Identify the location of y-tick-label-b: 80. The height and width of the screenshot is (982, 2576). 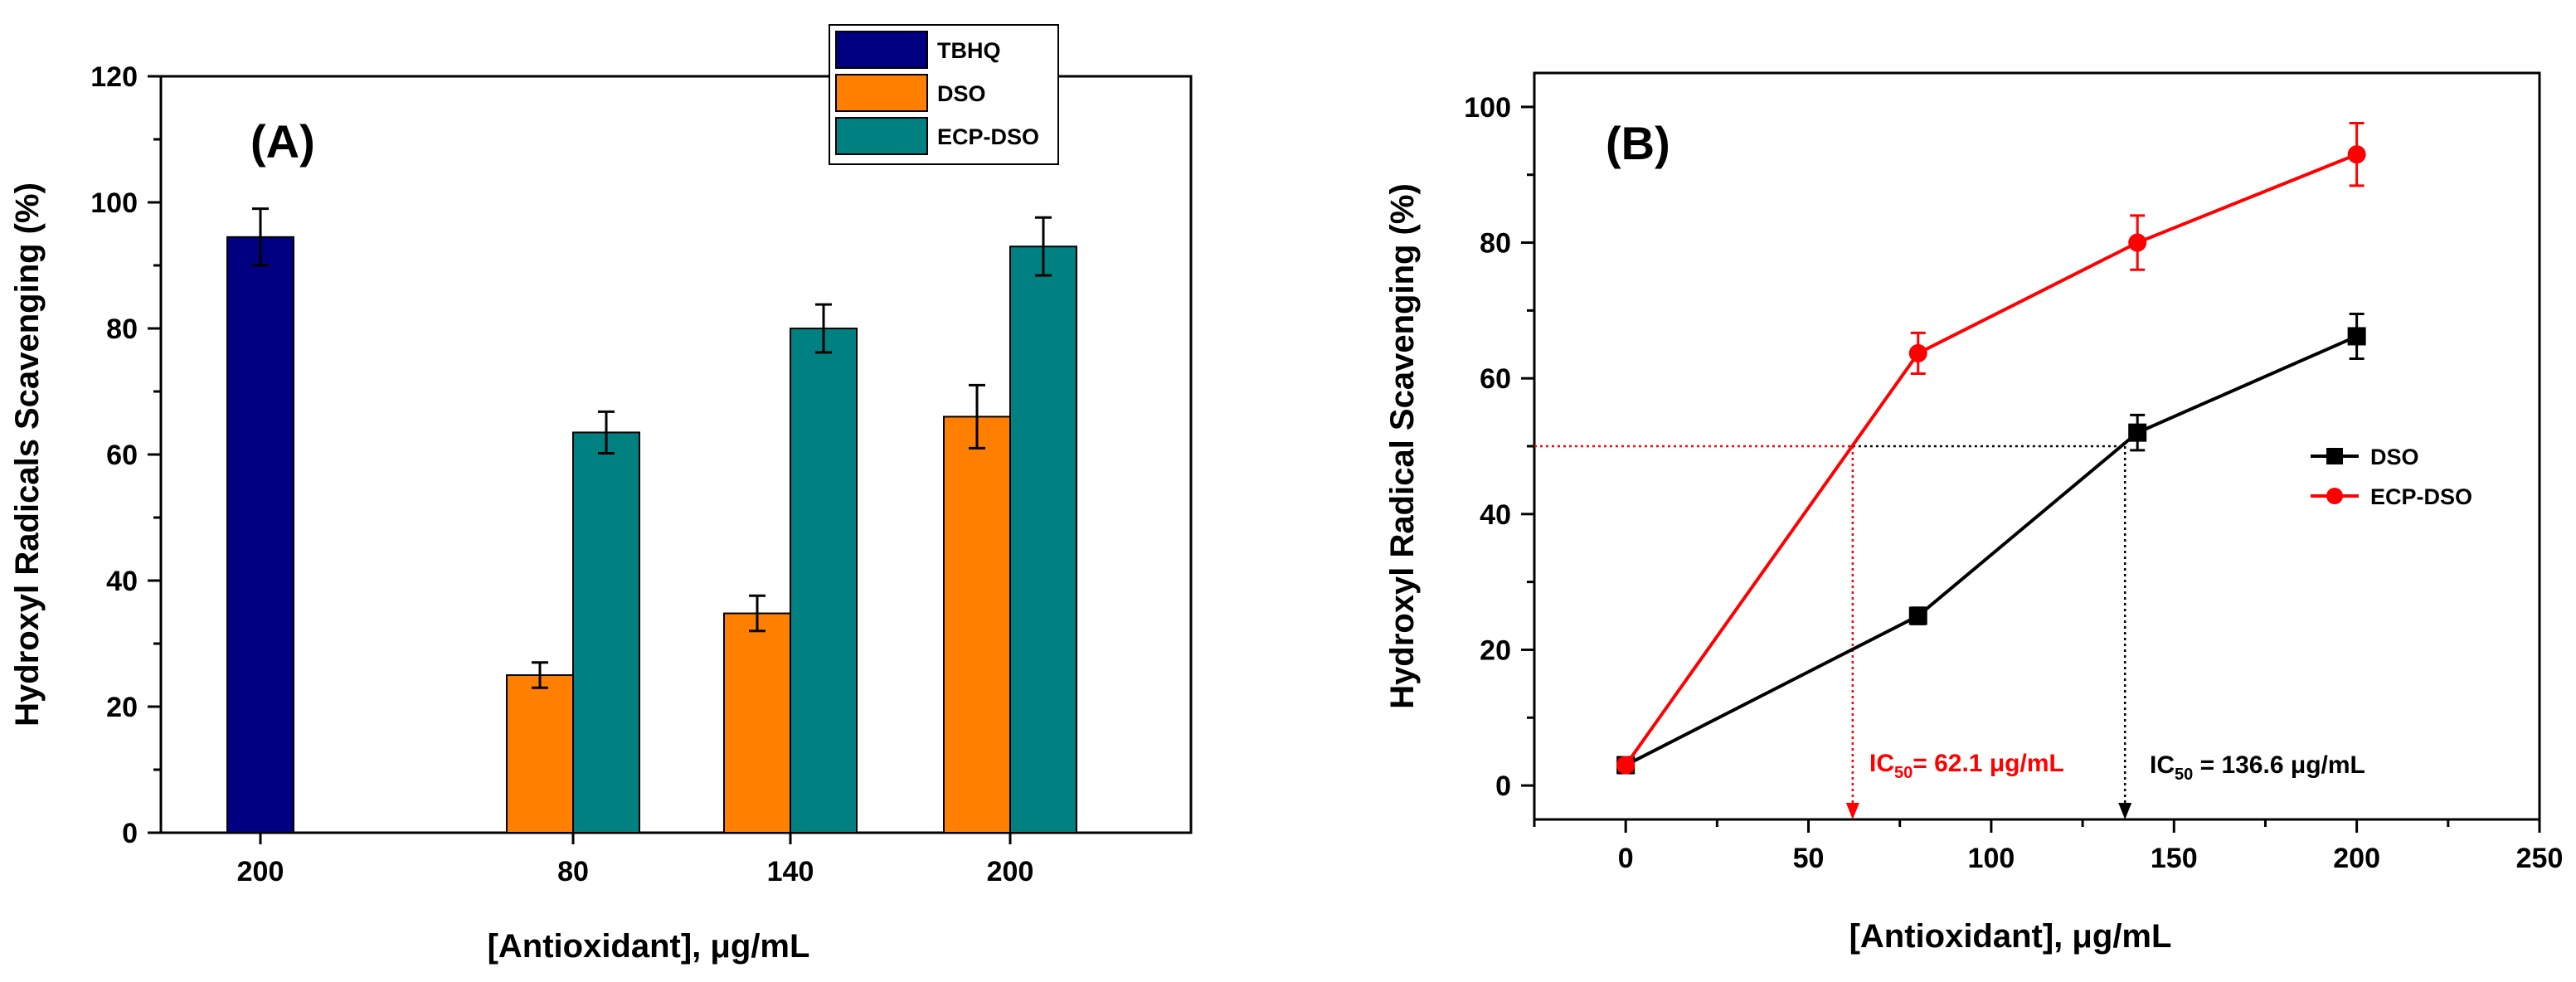
(1496, 244).